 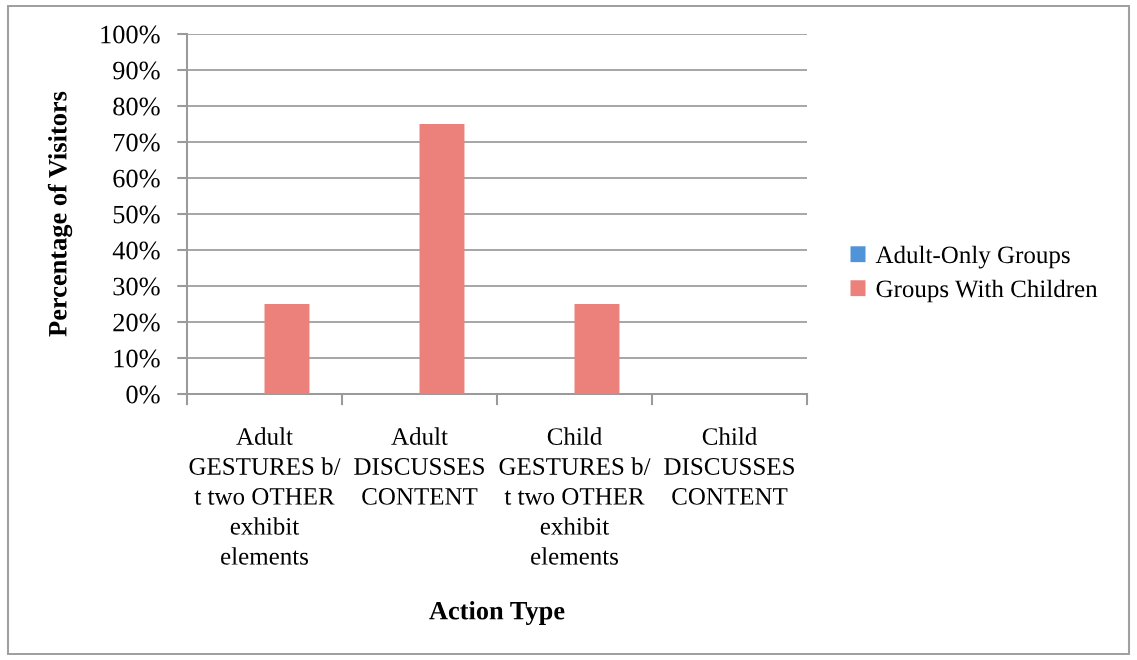 I want to click on x-axis-title: Action Type, so click(x=497, y=613).